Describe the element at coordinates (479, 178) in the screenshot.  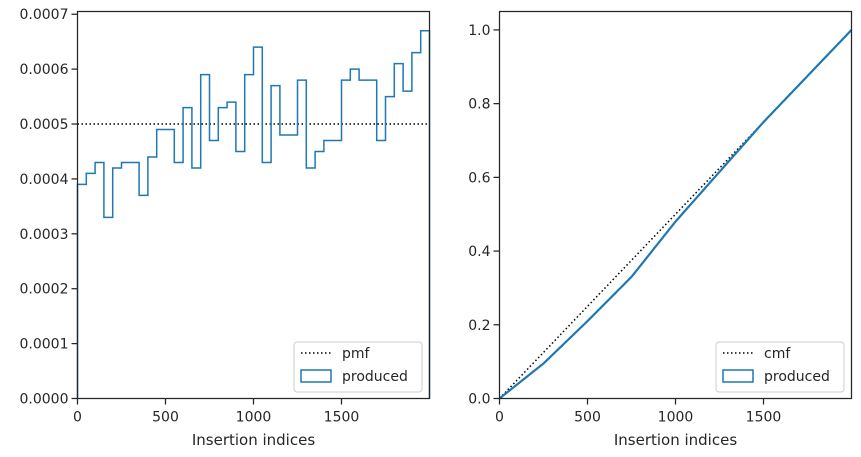
I see `cmf-y-tick-label: 0.6` at that location.